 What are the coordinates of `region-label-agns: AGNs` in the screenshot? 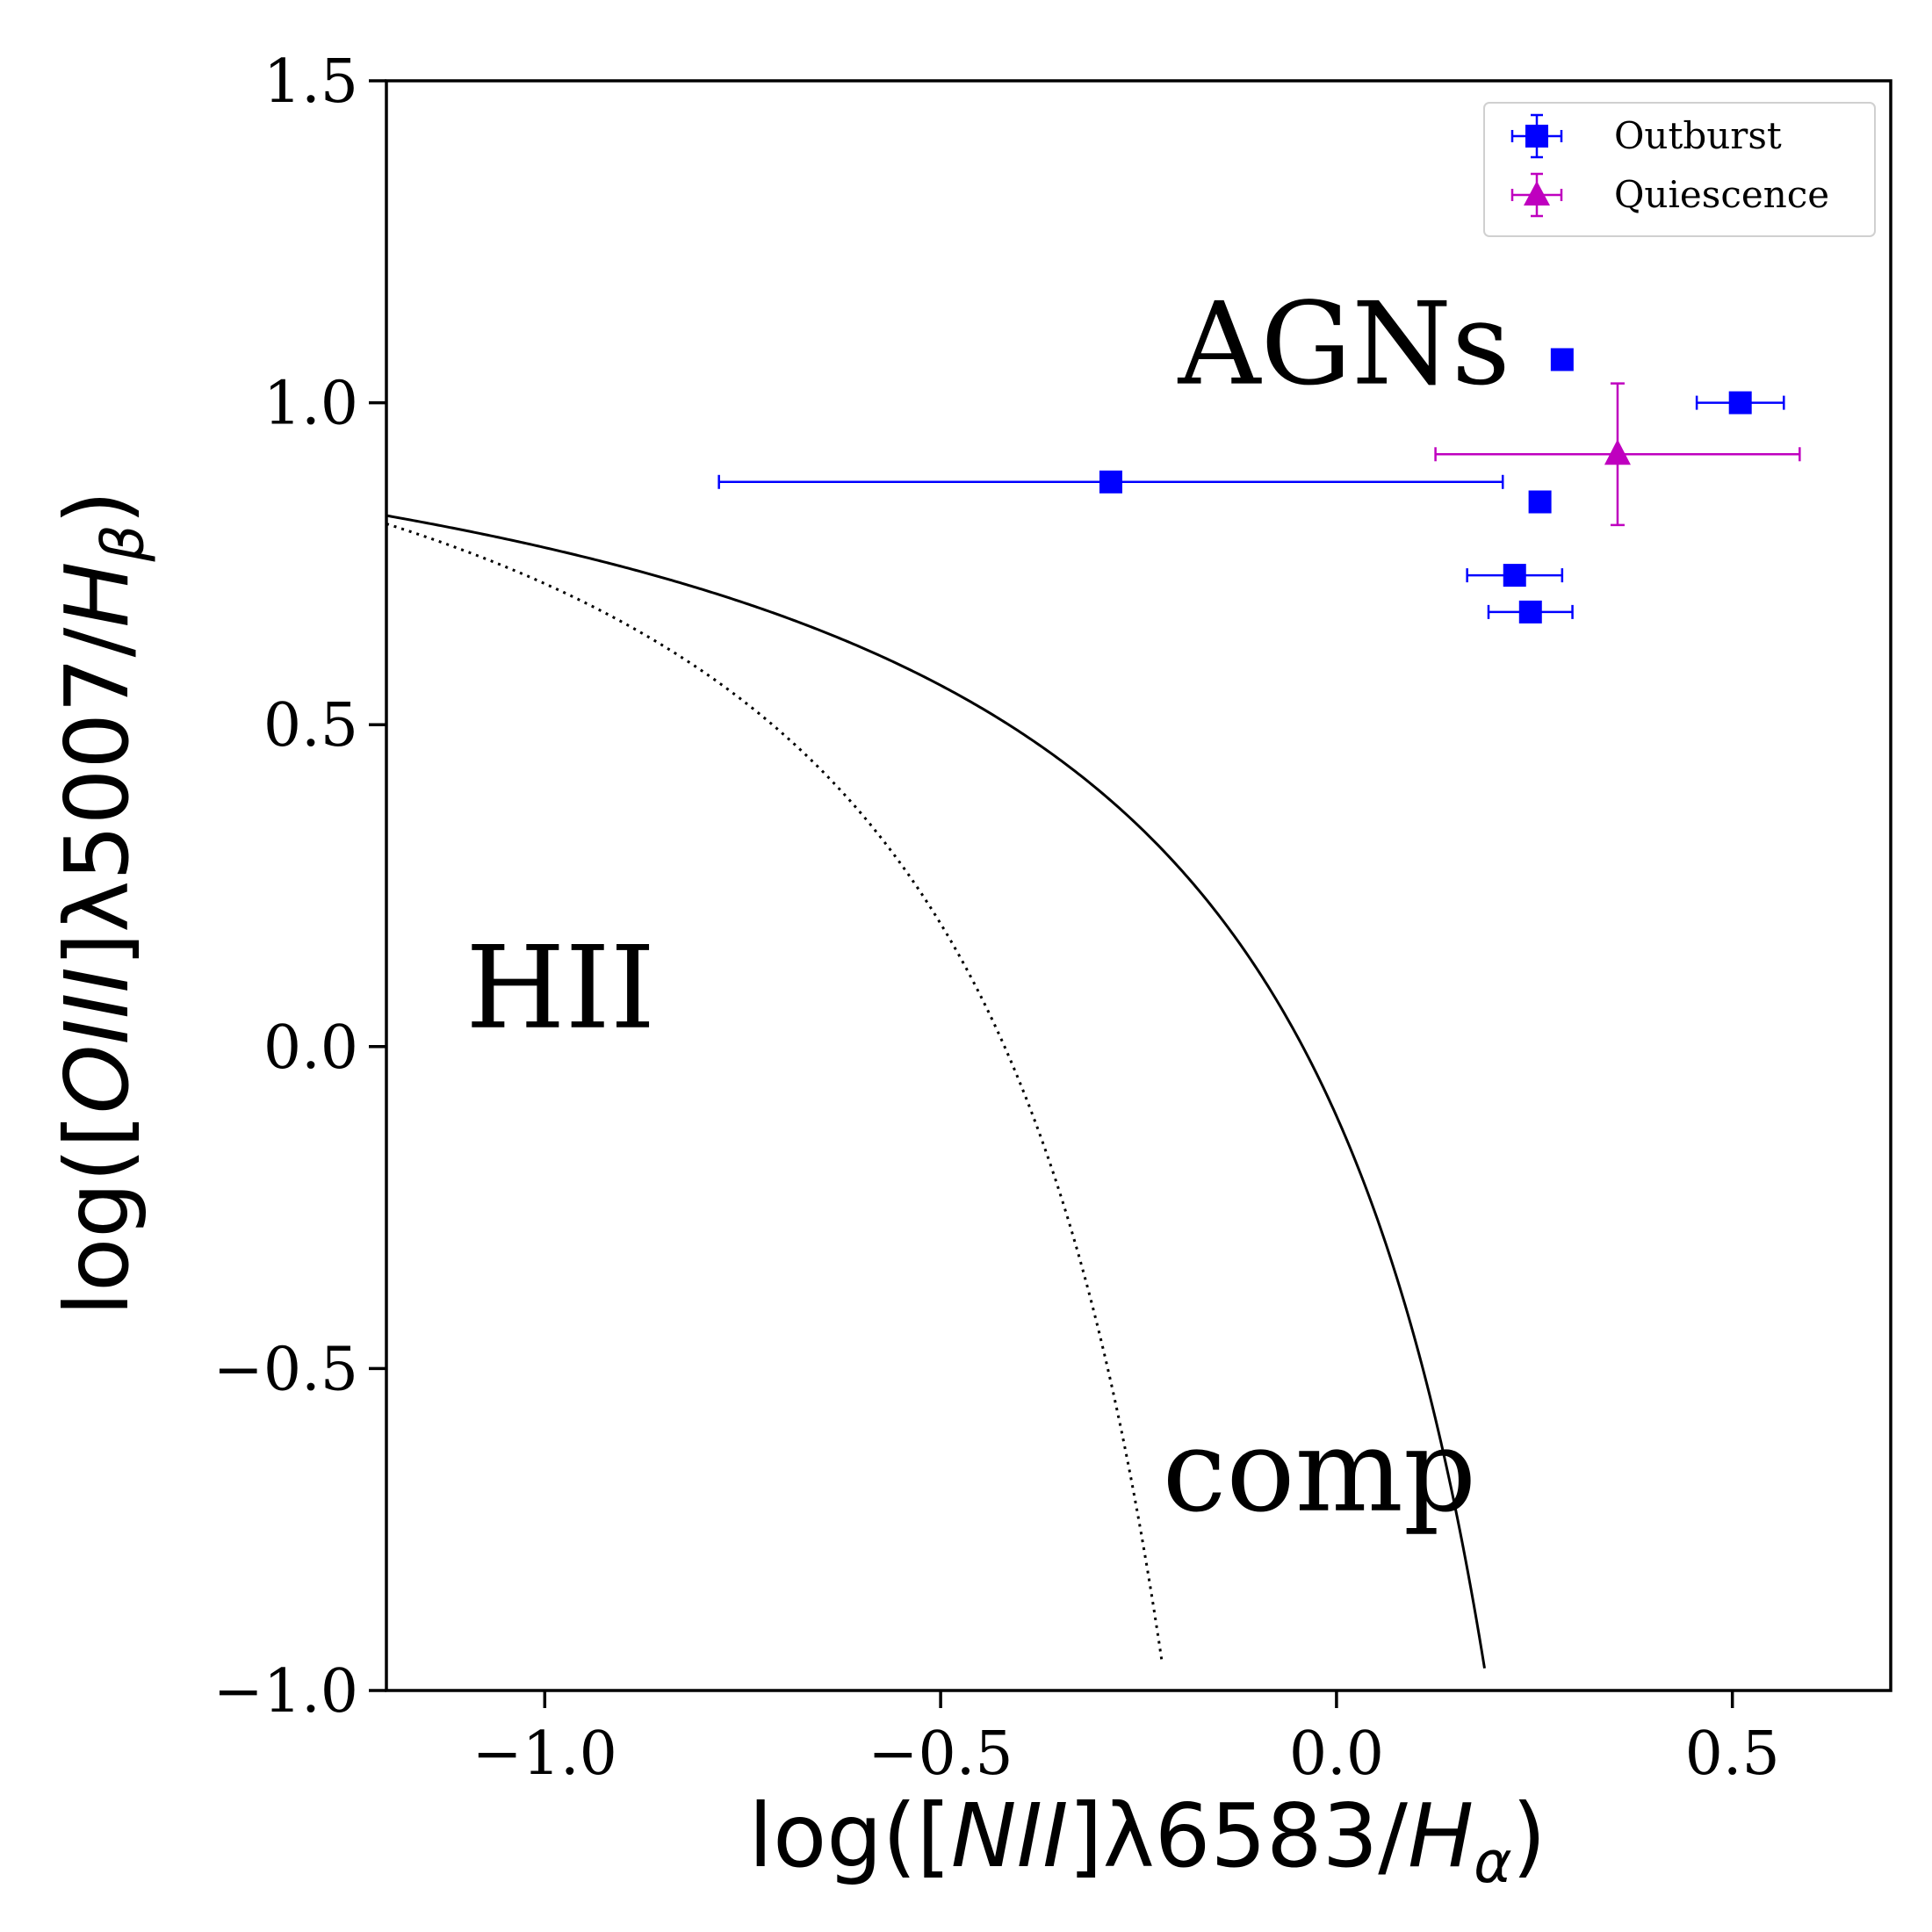 It's located at (1344, 344).